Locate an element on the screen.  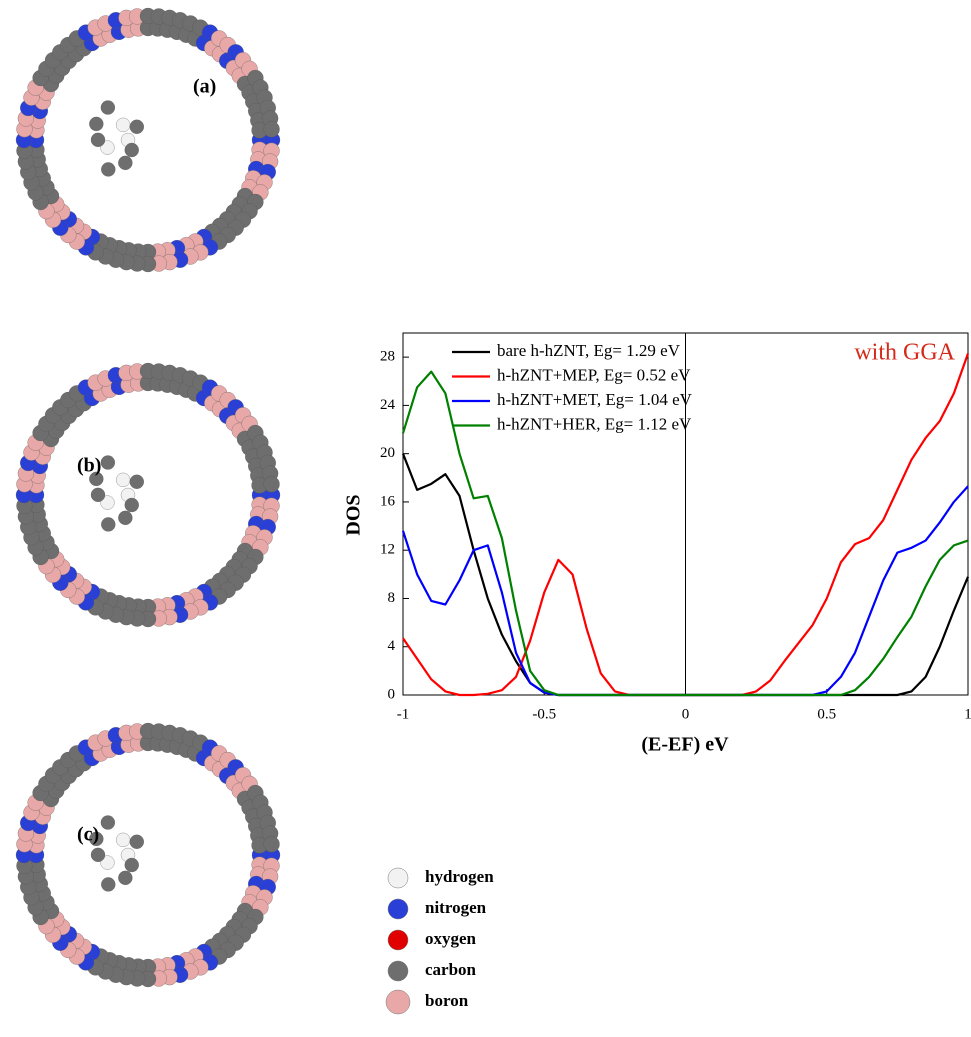
x-tick-label: 1 is located at coordinates (967, 714).